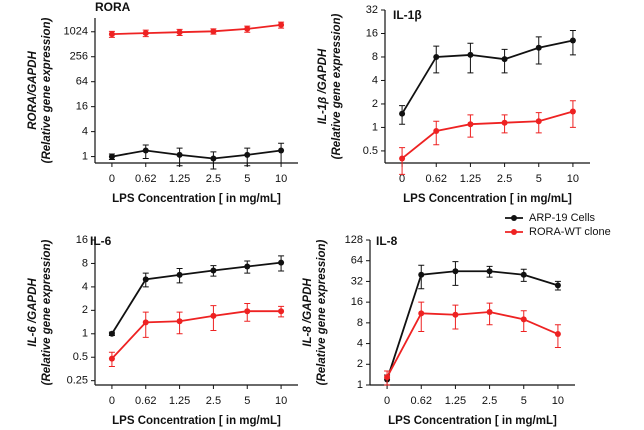  What do you see at coordinates (387, 241) in the screenshot?
I see `panel-title: IL-8` at bounding box center [387, 241].